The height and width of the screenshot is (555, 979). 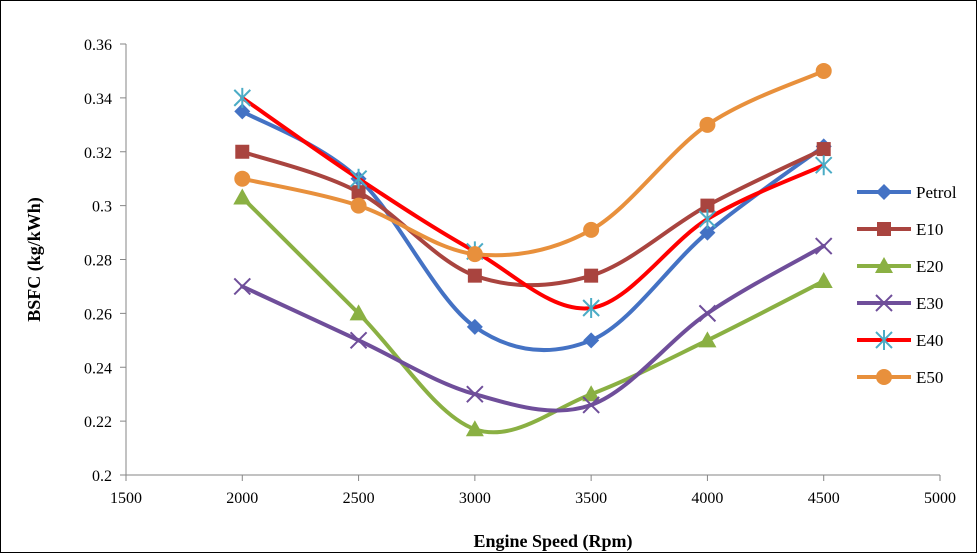 I want to click on legend-marker-e50-shape, so click(x=884, y=377).